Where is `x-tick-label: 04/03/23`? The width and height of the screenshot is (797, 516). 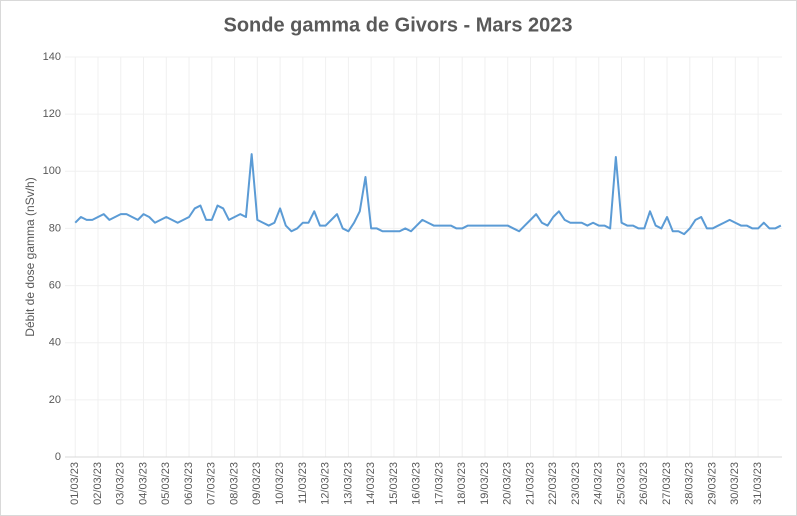
x-tick-label: 04/03/23 is located at coordinates (143, 483).